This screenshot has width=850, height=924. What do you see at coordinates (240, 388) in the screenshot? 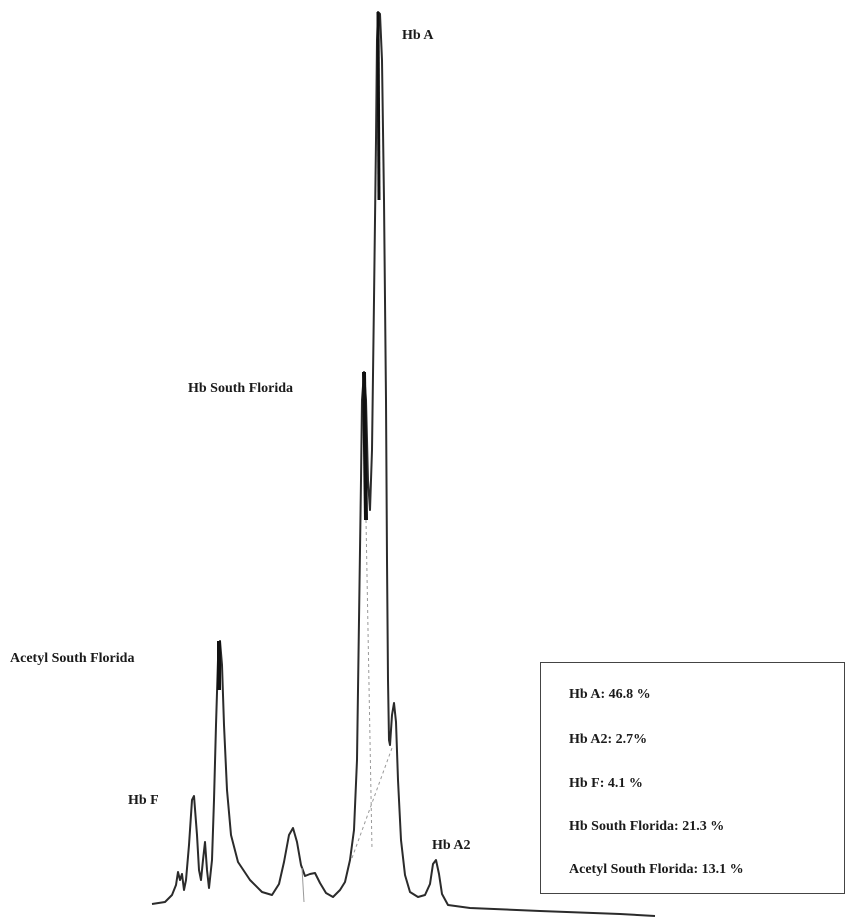
I see `peak-label-hb-south-florida: Hb South Florida` at bounding box center [240, 388].